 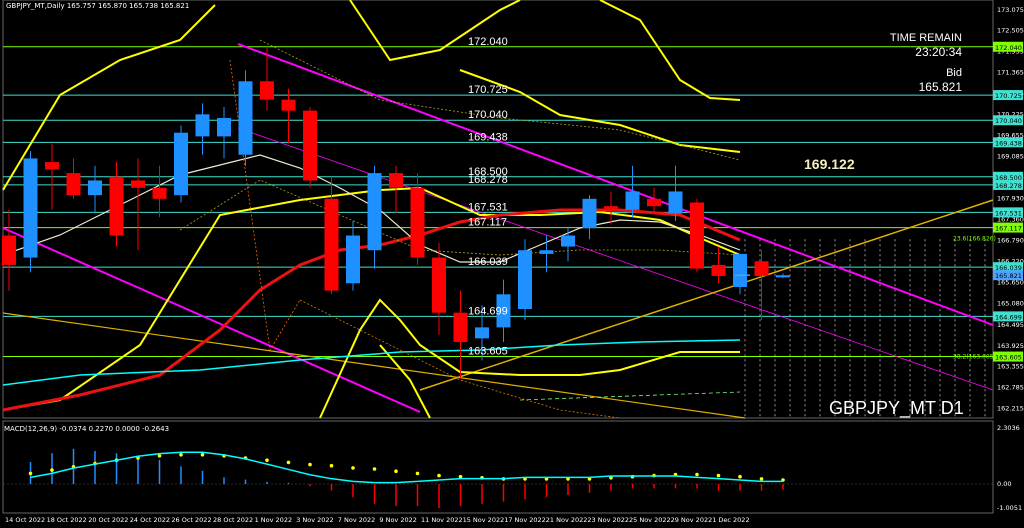 I want to click on trend-down-line, so click(x=374, y=365).